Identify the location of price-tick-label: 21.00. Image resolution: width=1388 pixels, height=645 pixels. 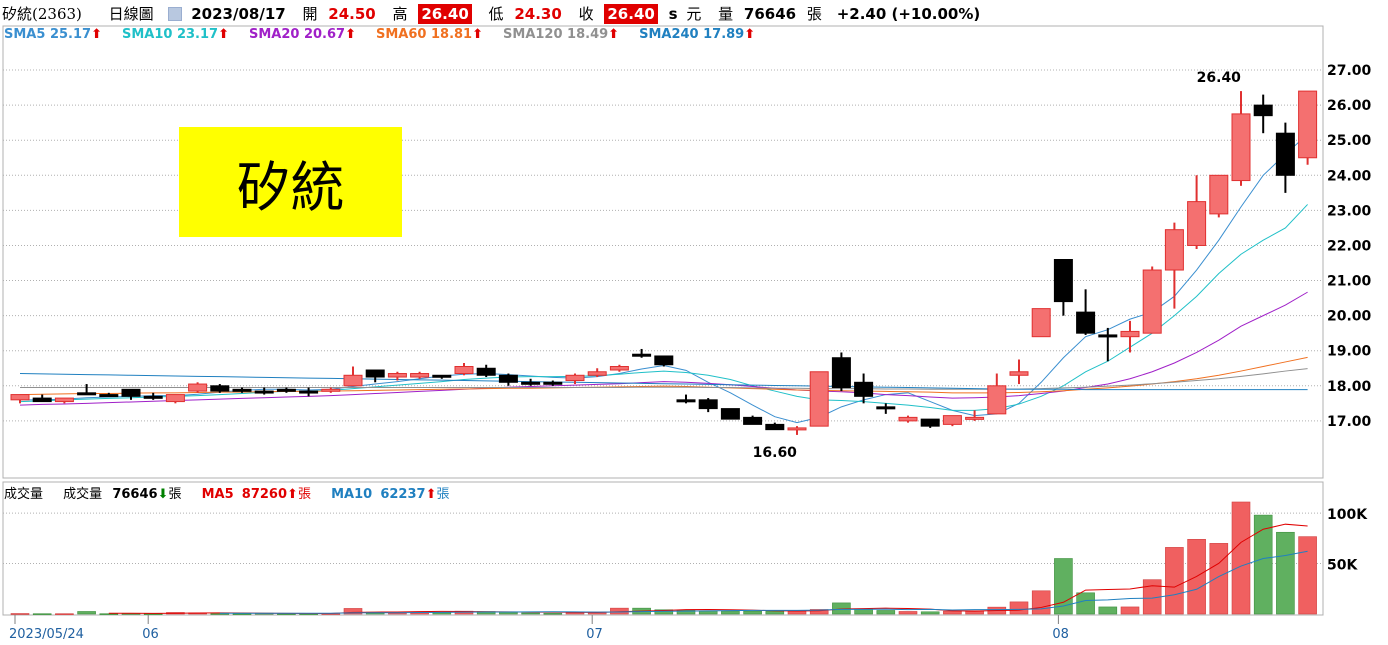
(1349, 282).